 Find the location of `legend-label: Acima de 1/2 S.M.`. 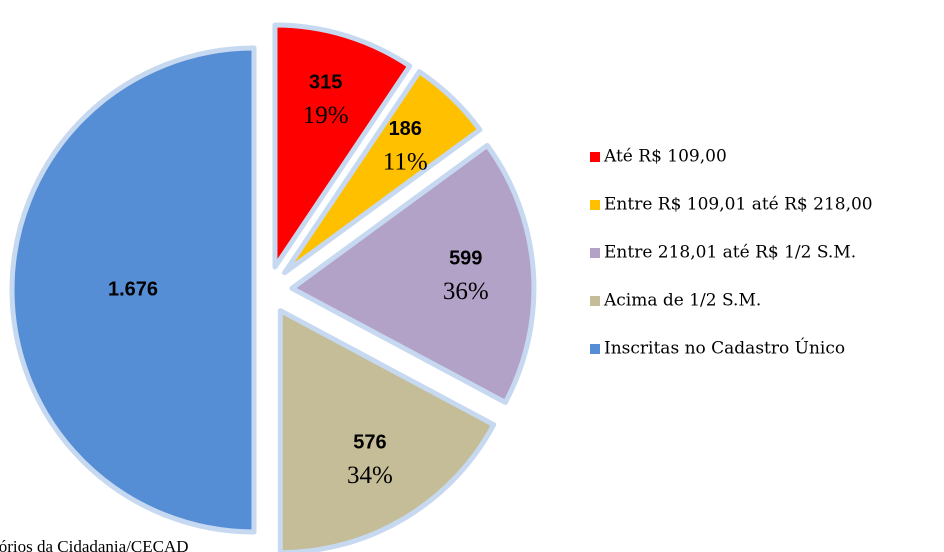

legend-label: Acima de 1/2 S.M. is located at coordinates (682, 301).